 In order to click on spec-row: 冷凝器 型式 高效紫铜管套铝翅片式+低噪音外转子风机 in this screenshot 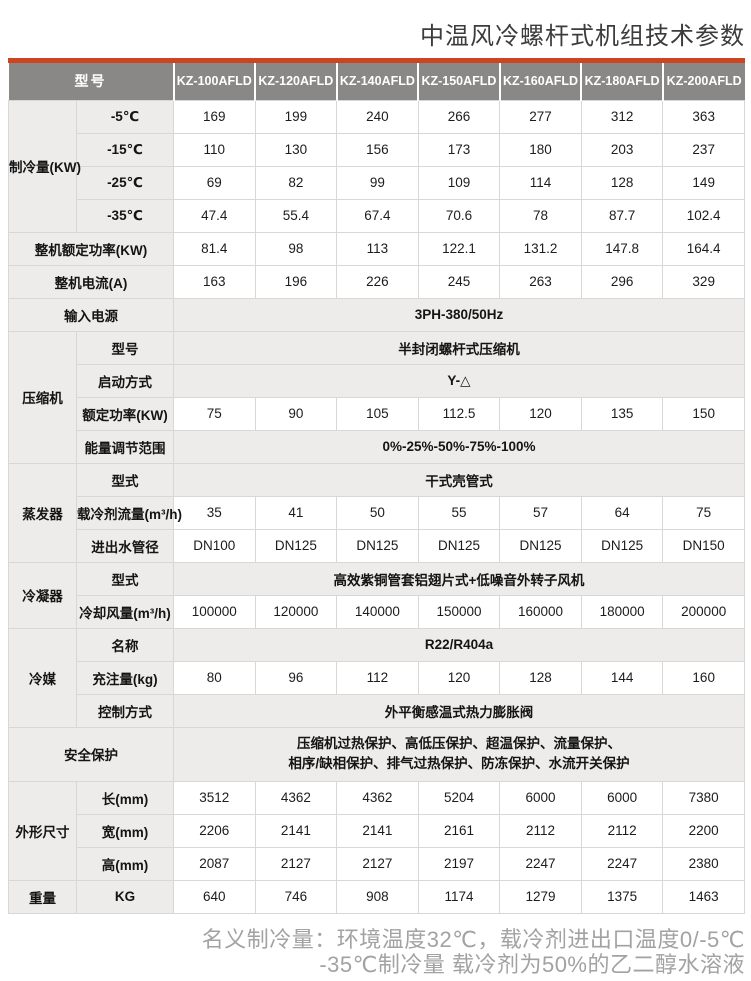, I will do `click(376, 595)`.